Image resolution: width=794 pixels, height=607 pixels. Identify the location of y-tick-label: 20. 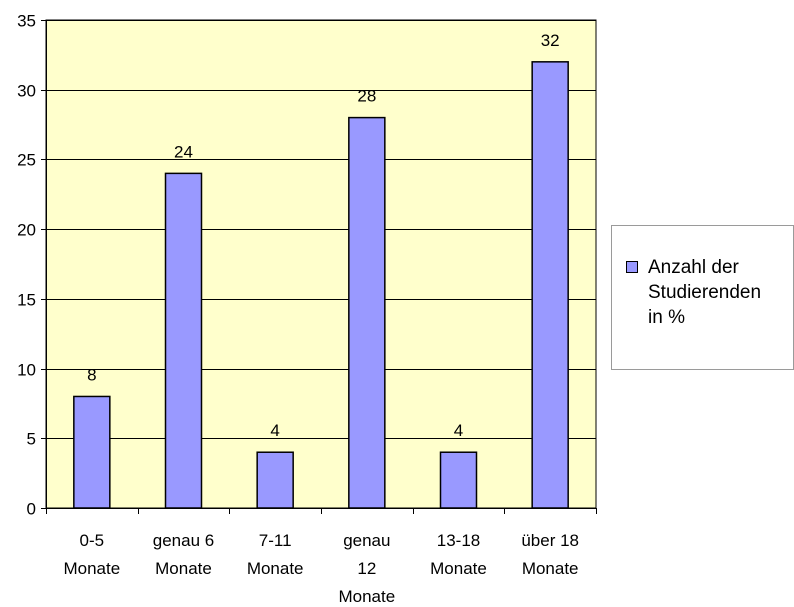
(26, 230).